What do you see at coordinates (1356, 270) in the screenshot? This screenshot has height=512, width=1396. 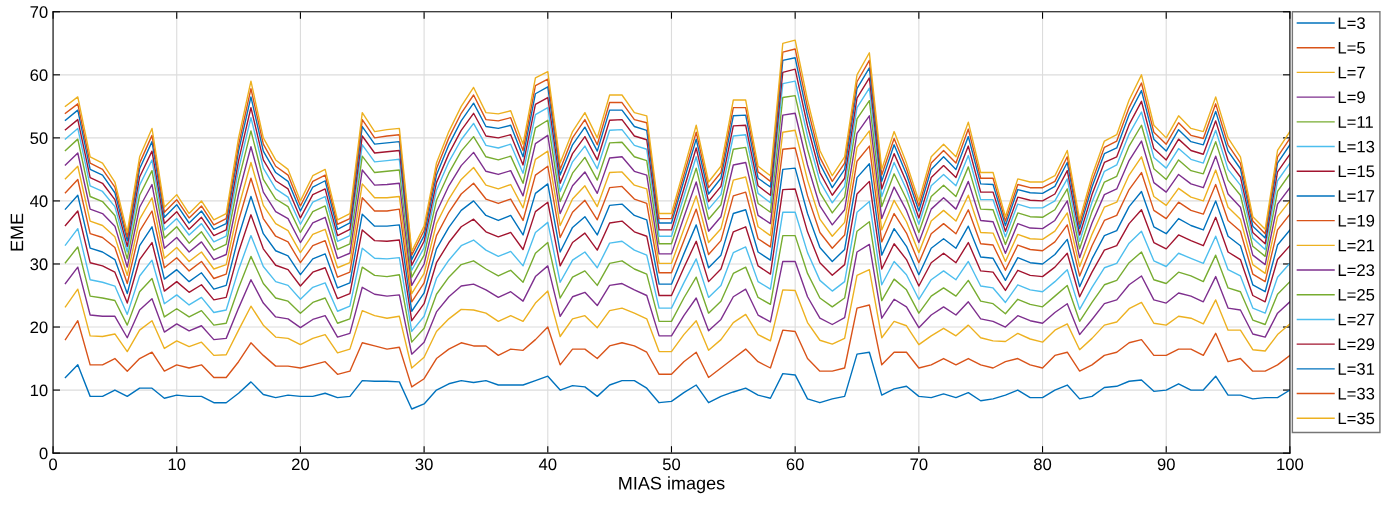 I see `legend-label: L=23` at bounding box center [1356, 270].